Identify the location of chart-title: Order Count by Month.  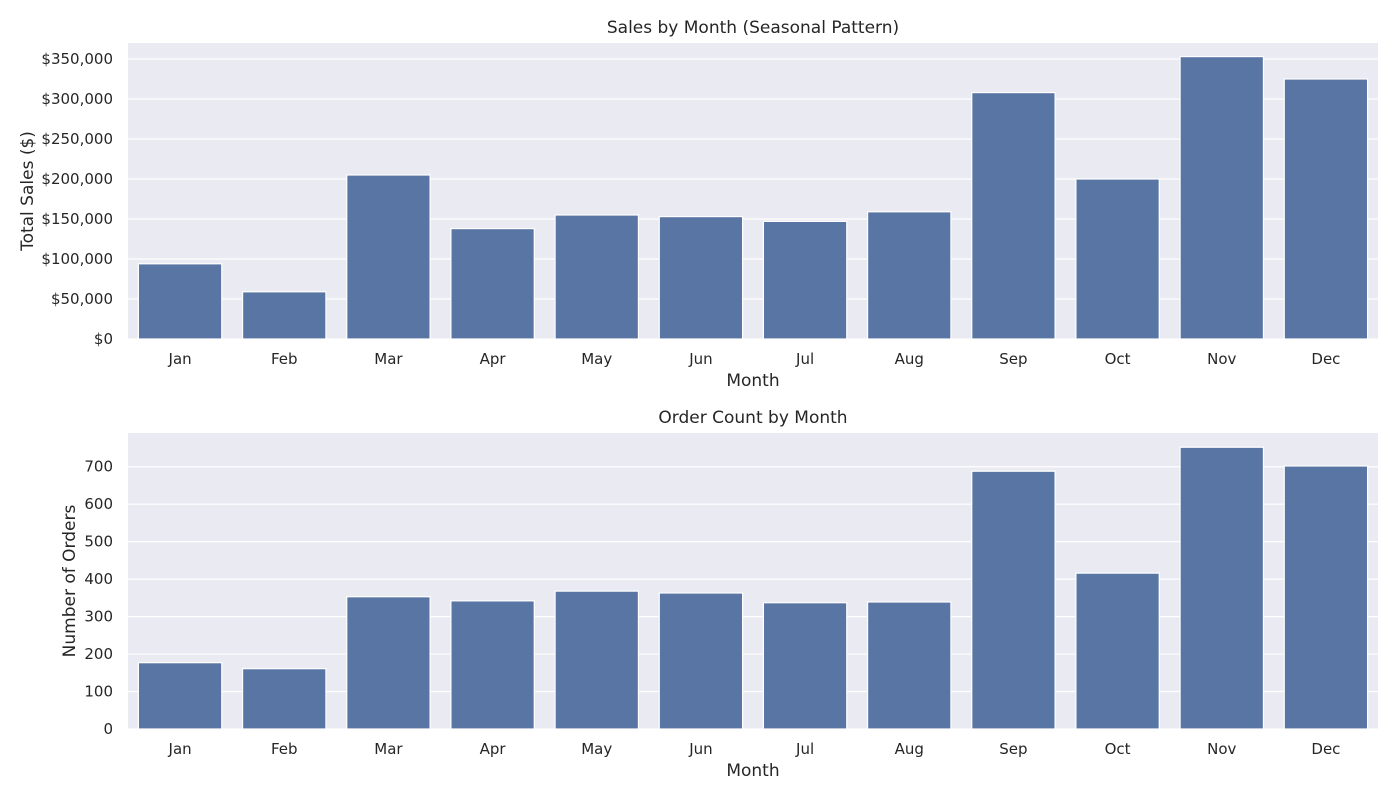
(752, 418).